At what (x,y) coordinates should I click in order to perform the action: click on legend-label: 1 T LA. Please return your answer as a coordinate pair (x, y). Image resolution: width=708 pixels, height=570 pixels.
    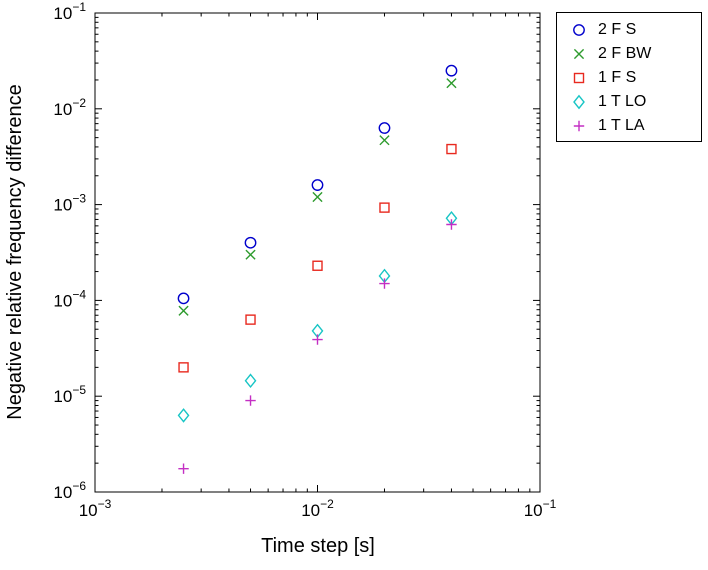
    Looking at the image, I should click on (621, 125).